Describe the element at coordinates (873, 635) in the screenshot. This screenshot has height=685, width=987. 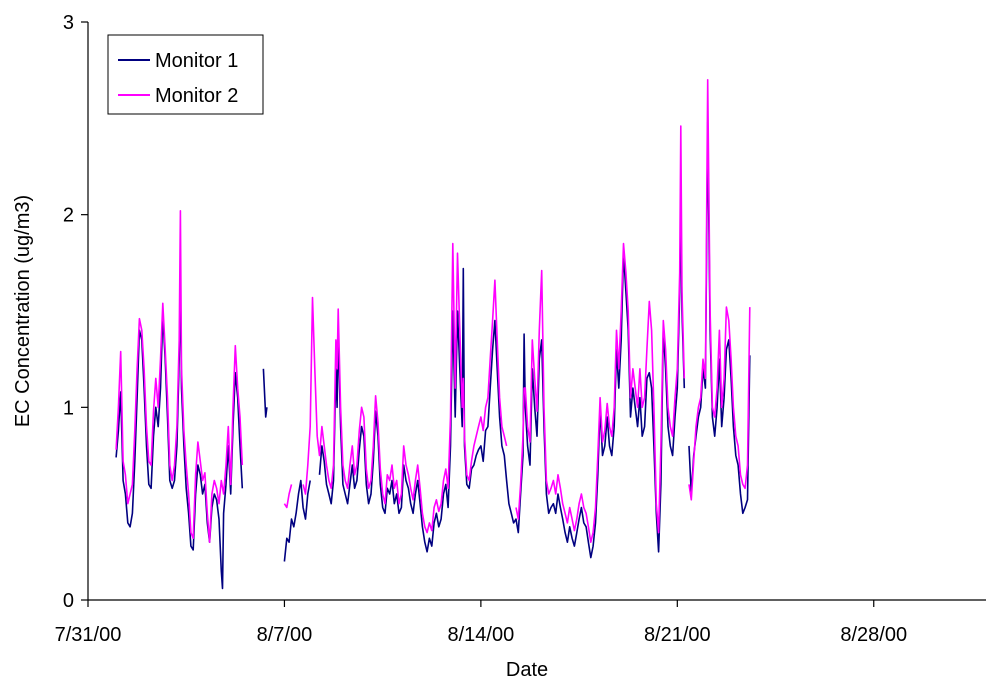
I see `x-tick-label: 8/28/00` at that location.